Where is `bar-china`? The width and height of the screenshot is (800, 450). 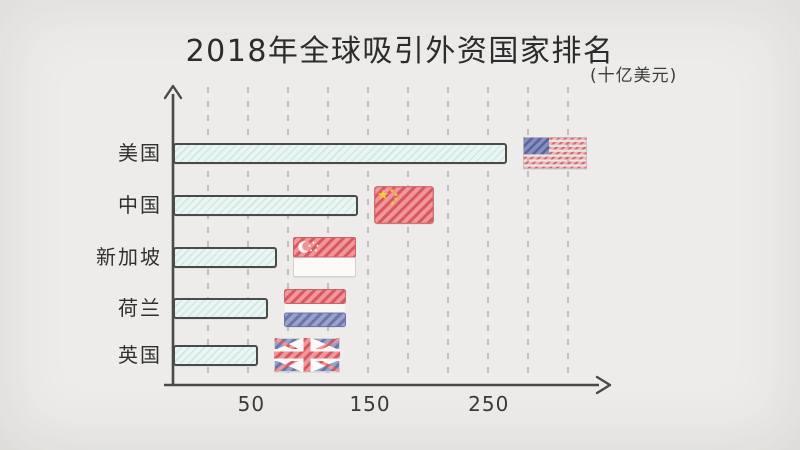
bar-china is located at coordinates (266, 205).